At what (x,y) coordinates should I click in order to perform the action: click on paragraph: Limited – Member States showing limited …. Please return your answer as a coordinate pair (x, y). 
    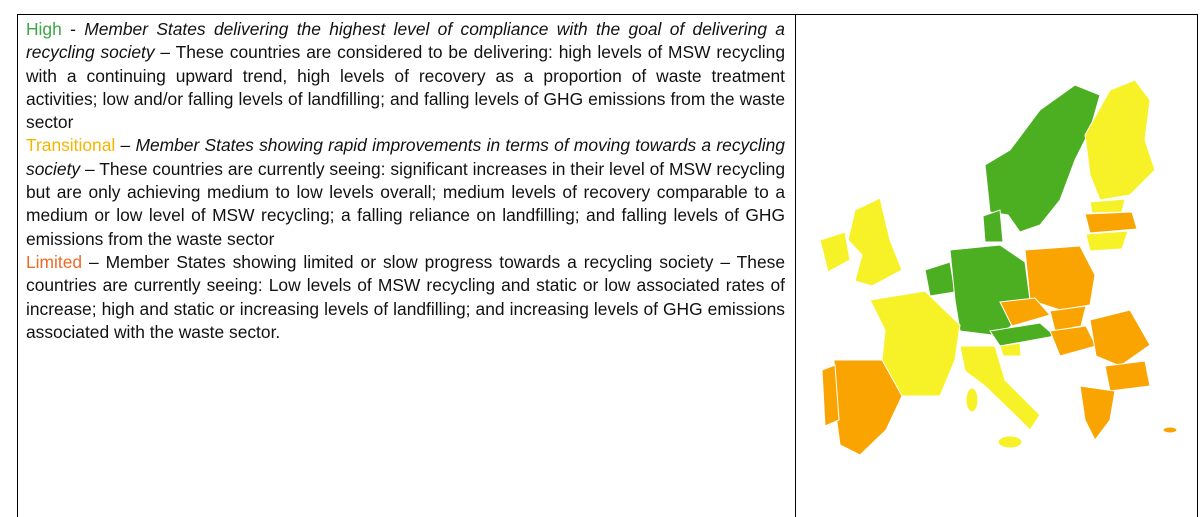
    Looking at the image, I should click on (405, 297).